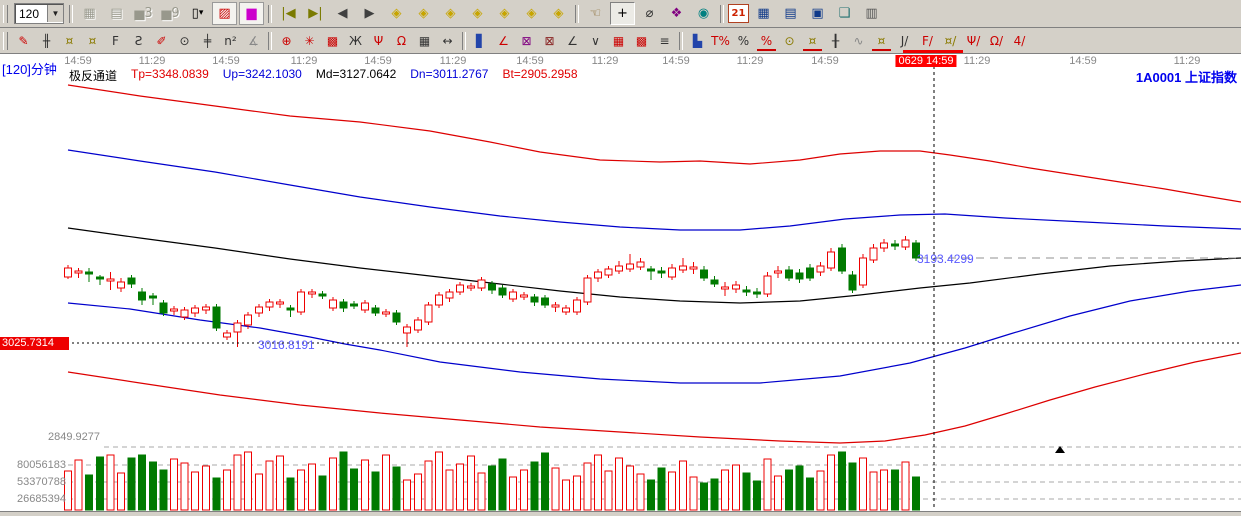 This screenshot has height=516, width=1241. Describe the element at coordinates (92, 40) in the screenshot. I see `gold-grid2-icon: ¤` at that location.